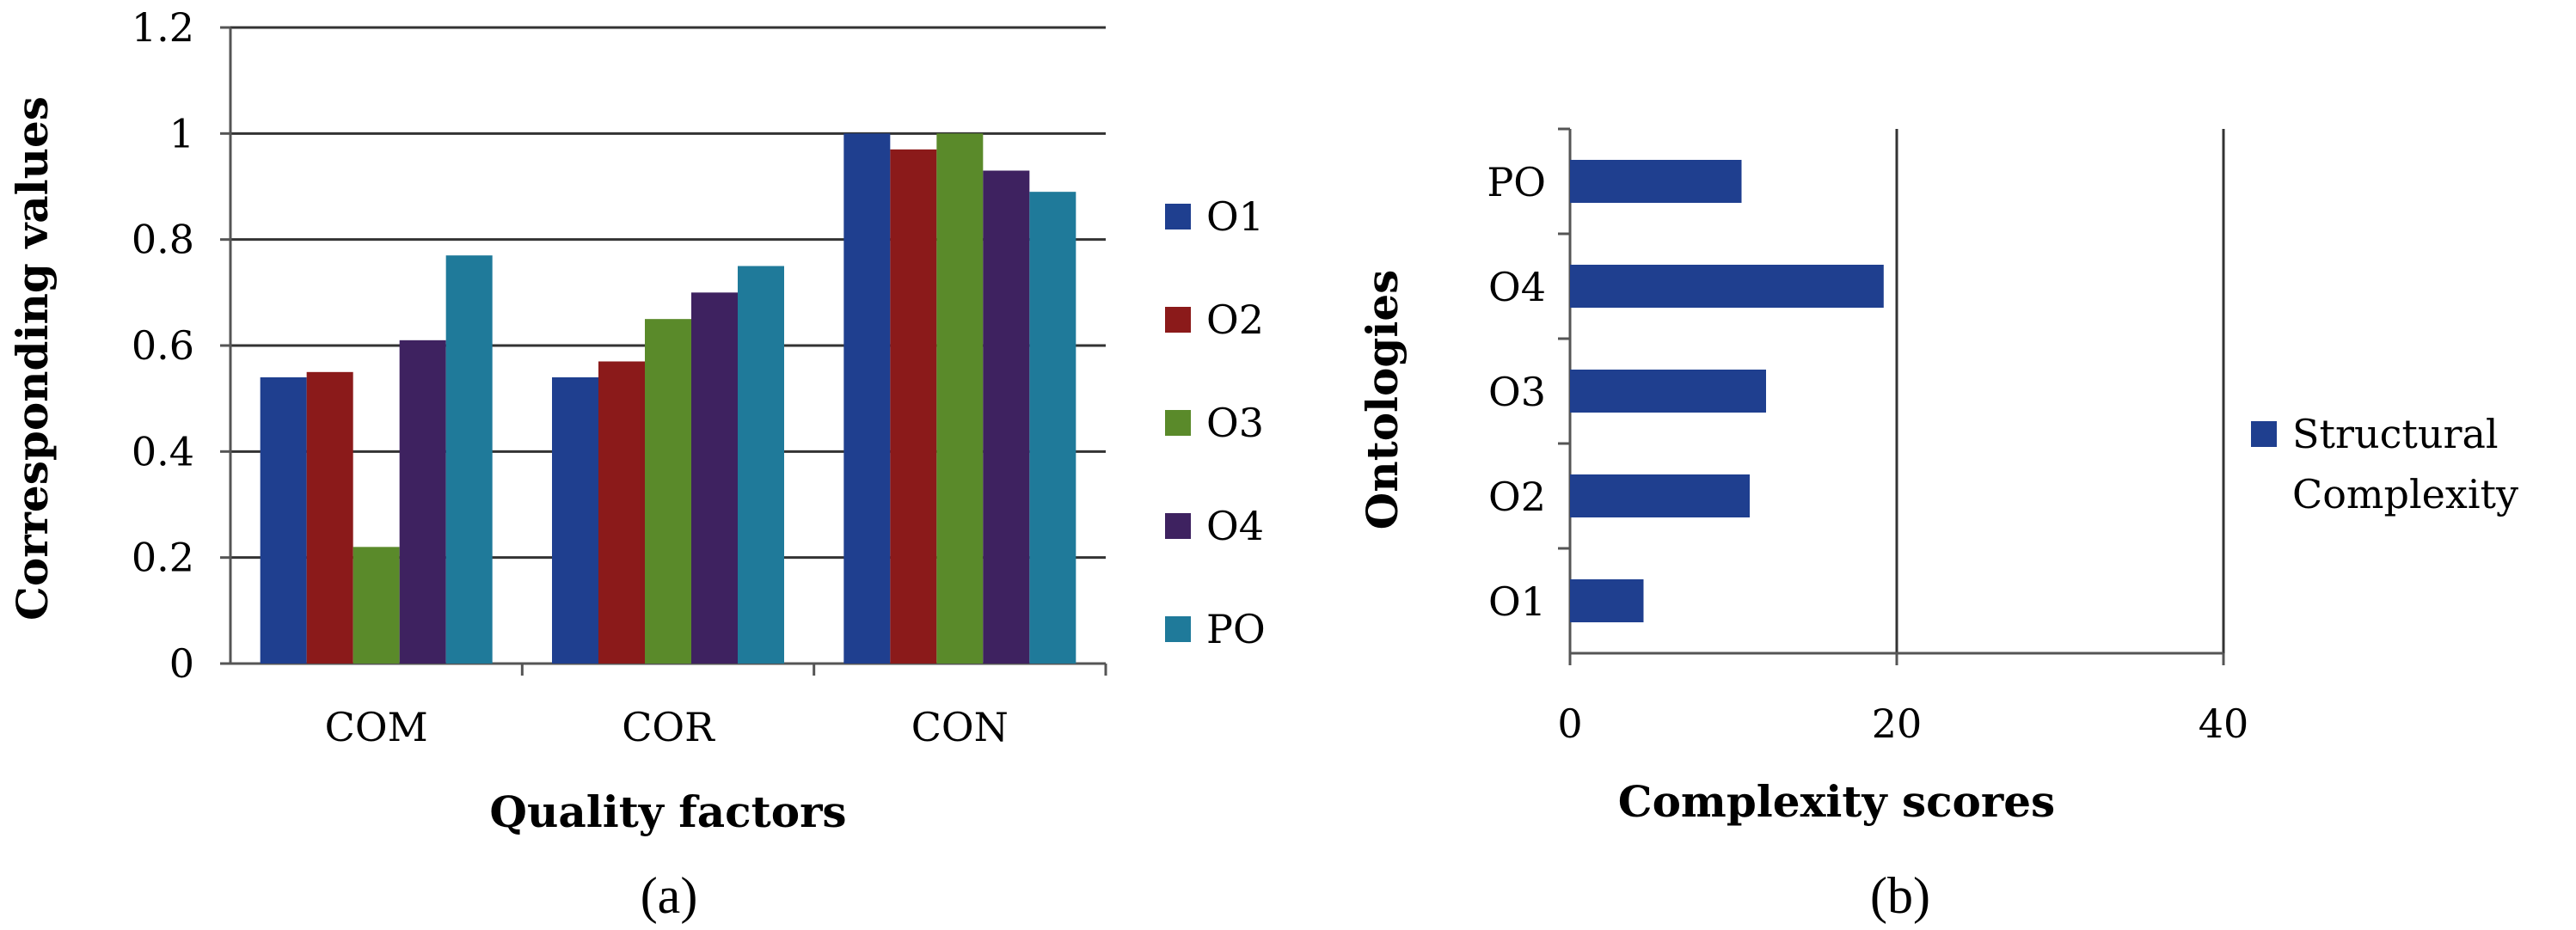 The image size is (2576, 930). Describe the element at coordinates (2264, 434) in the screenshot. I see `legend-swatch-structural-complexity` at that location.